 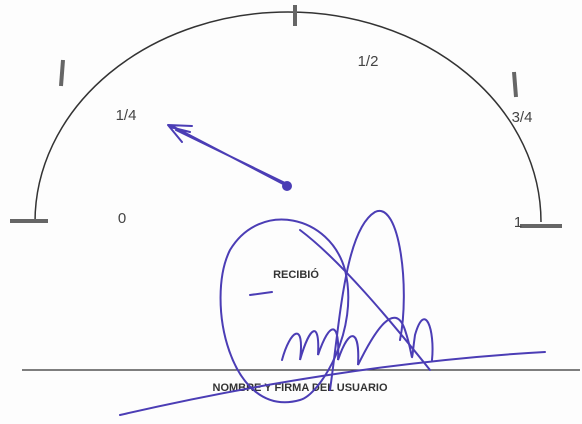 I want to click on gauge-label: 1, so click(x=518, y=222).